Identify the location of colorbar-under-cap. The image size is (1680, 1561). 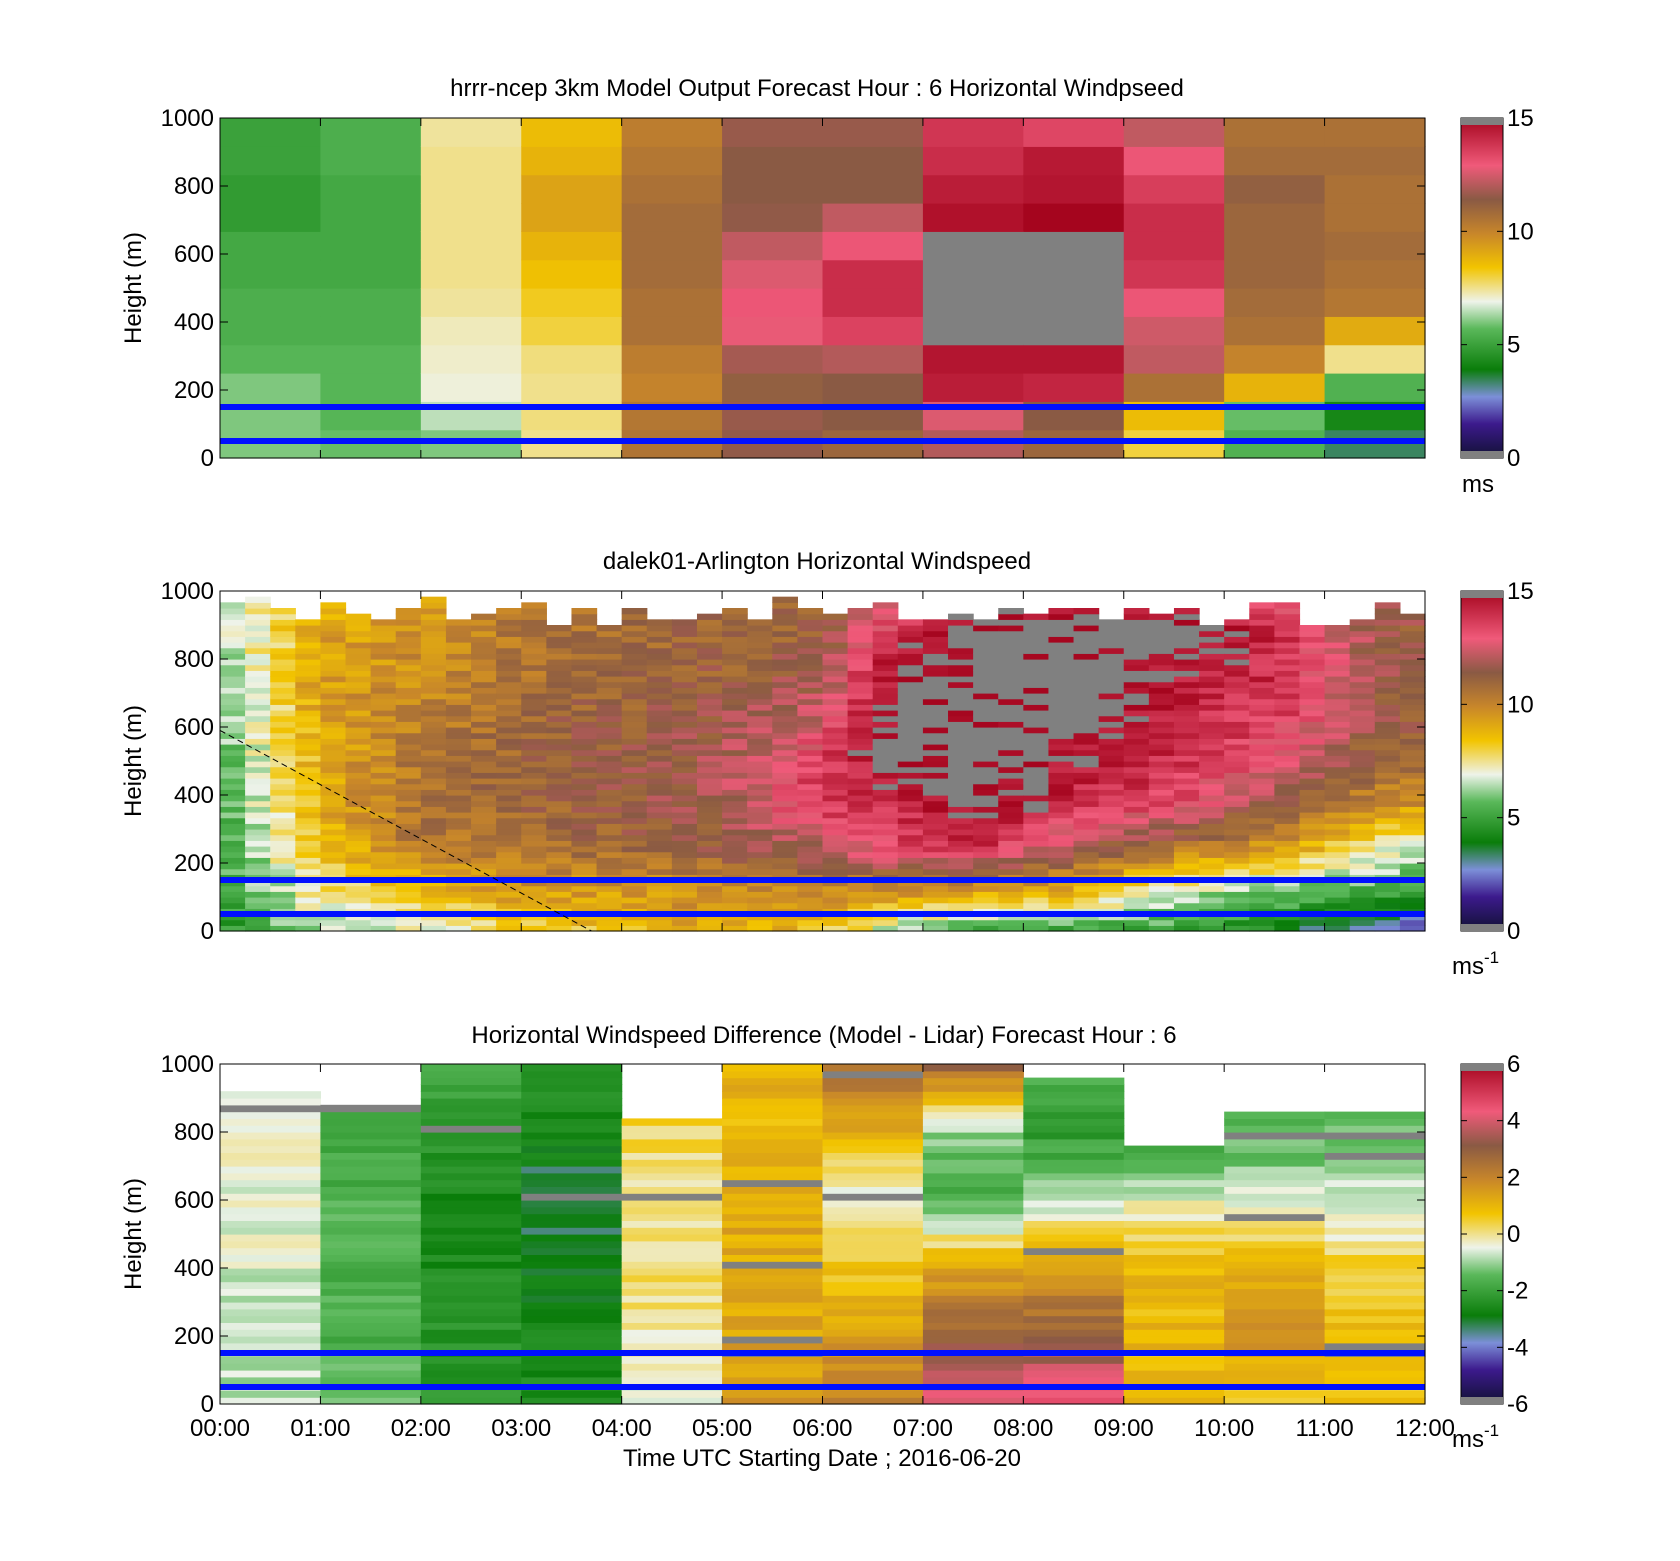
(1482, 927).